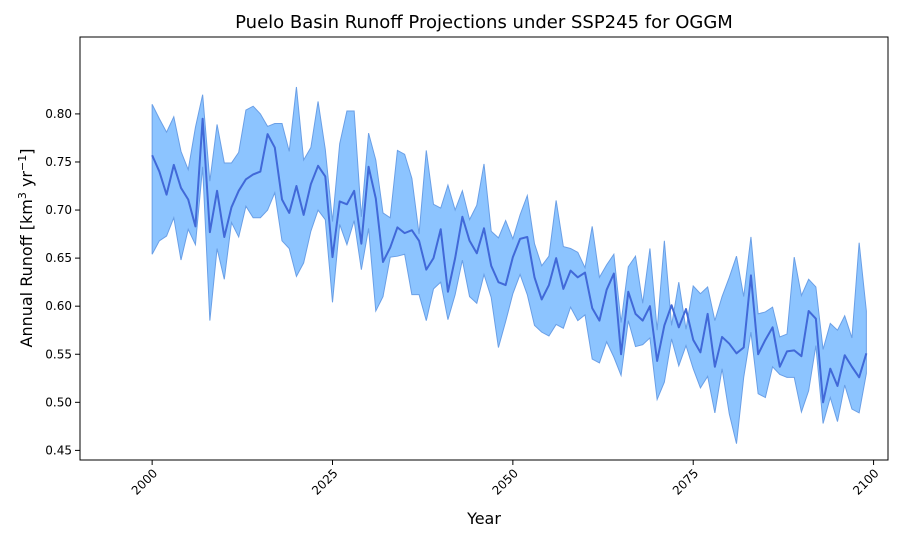  Describe the element at coordinates (26, 152) in the screenshot. I see `y-axis-title-suffix: ]` at that location.